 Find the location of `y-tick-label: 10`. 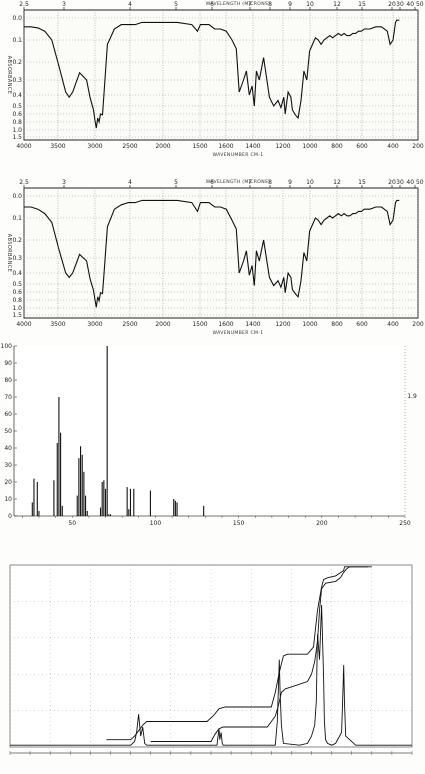

y-tick-label: 10 is located at coordinates (8, 499).